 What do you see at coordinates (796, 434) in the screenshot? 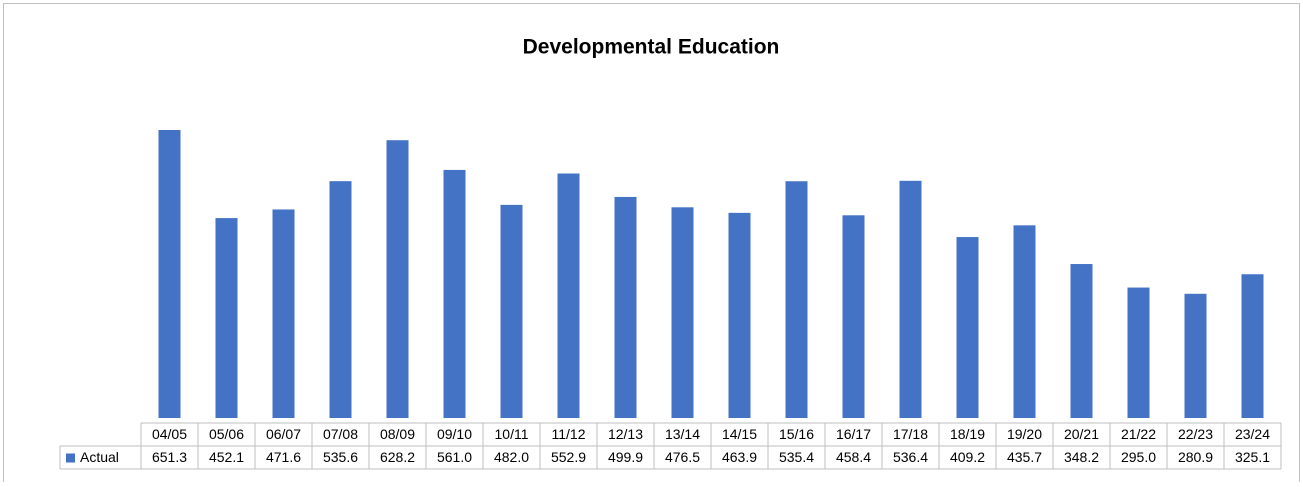
I see `x-tick-label: 15/16` at bounding box center [796, 434].